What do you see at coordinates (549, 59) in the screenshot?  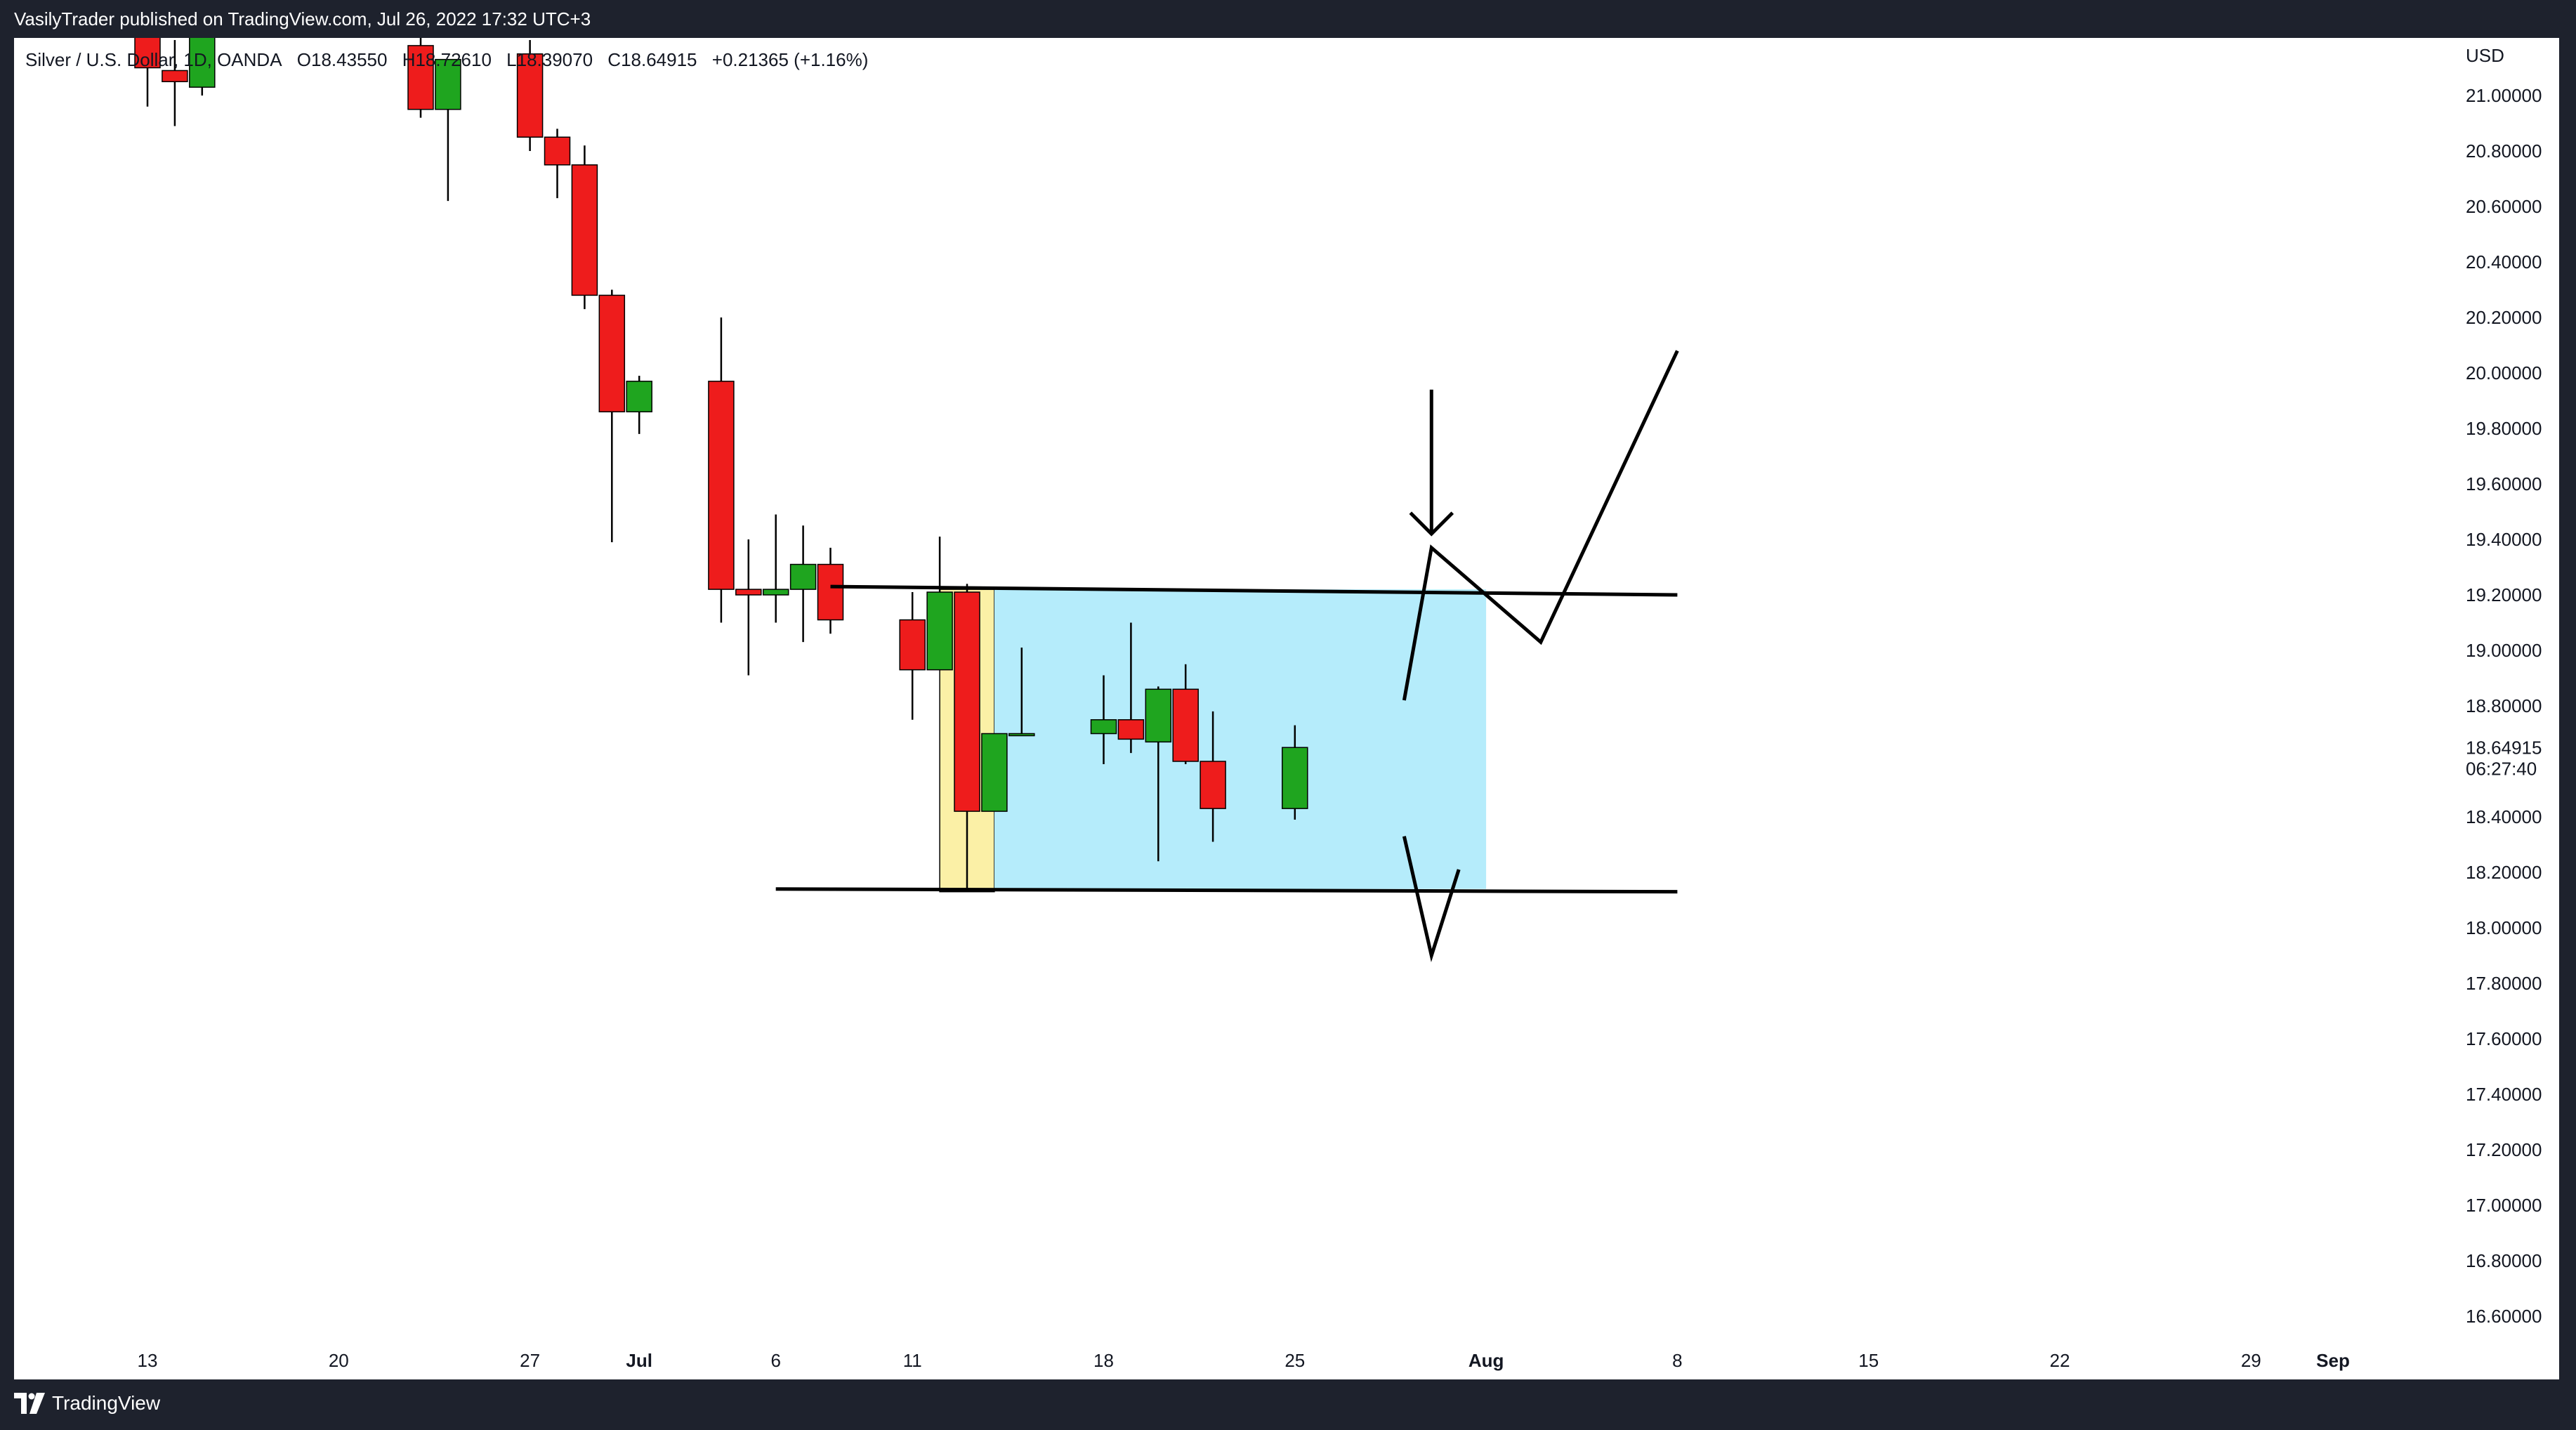 I see `legend-low: L18.39070` at bounding box center [549, 59].